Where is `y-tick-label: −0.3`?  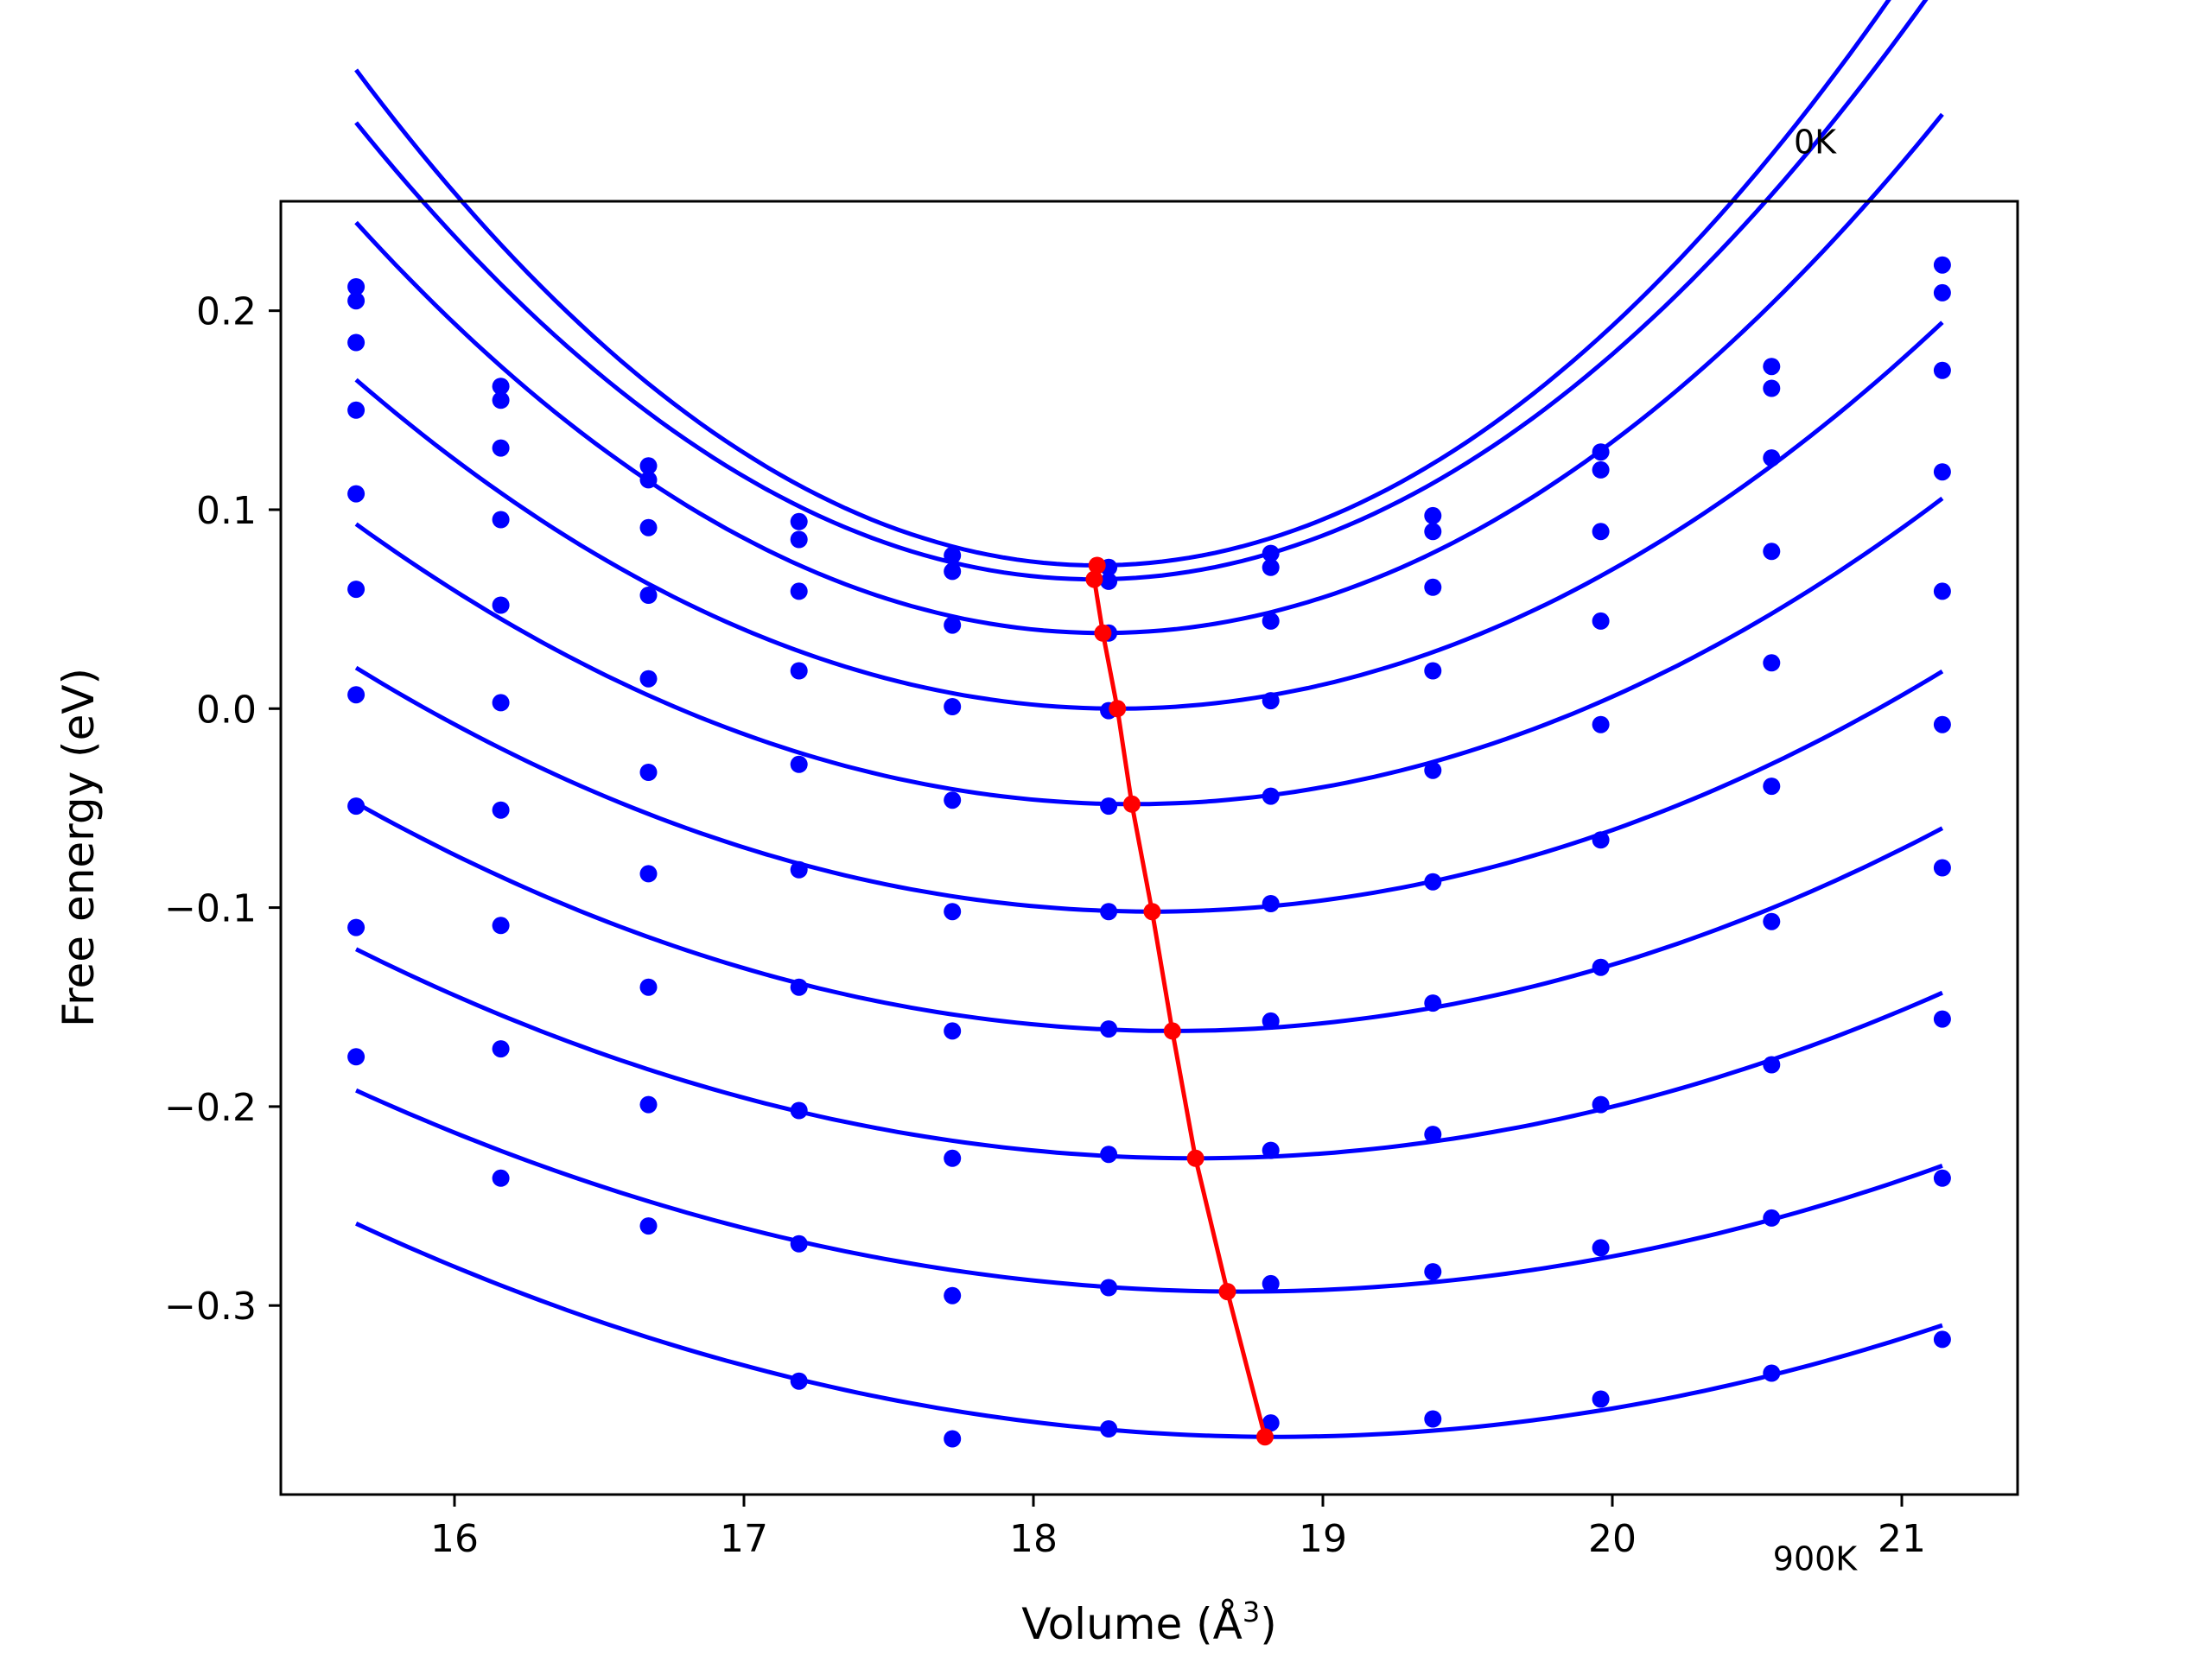
y-tick-label: −0.3 is located at coordinates (210, 1307).